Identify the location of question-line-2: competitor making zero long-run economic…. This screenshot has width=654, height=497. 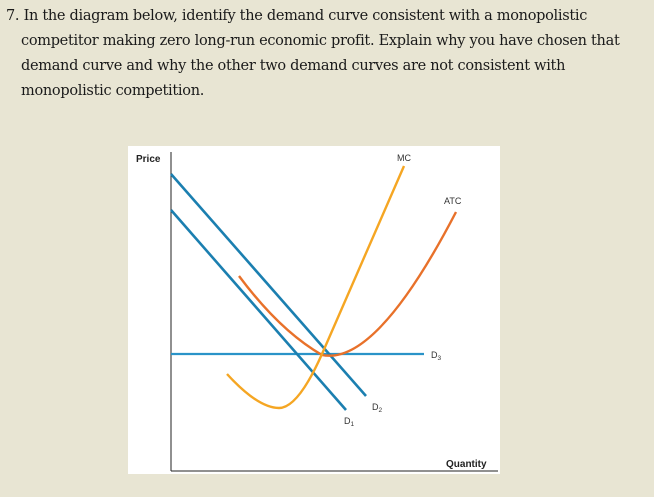
(320, 41).